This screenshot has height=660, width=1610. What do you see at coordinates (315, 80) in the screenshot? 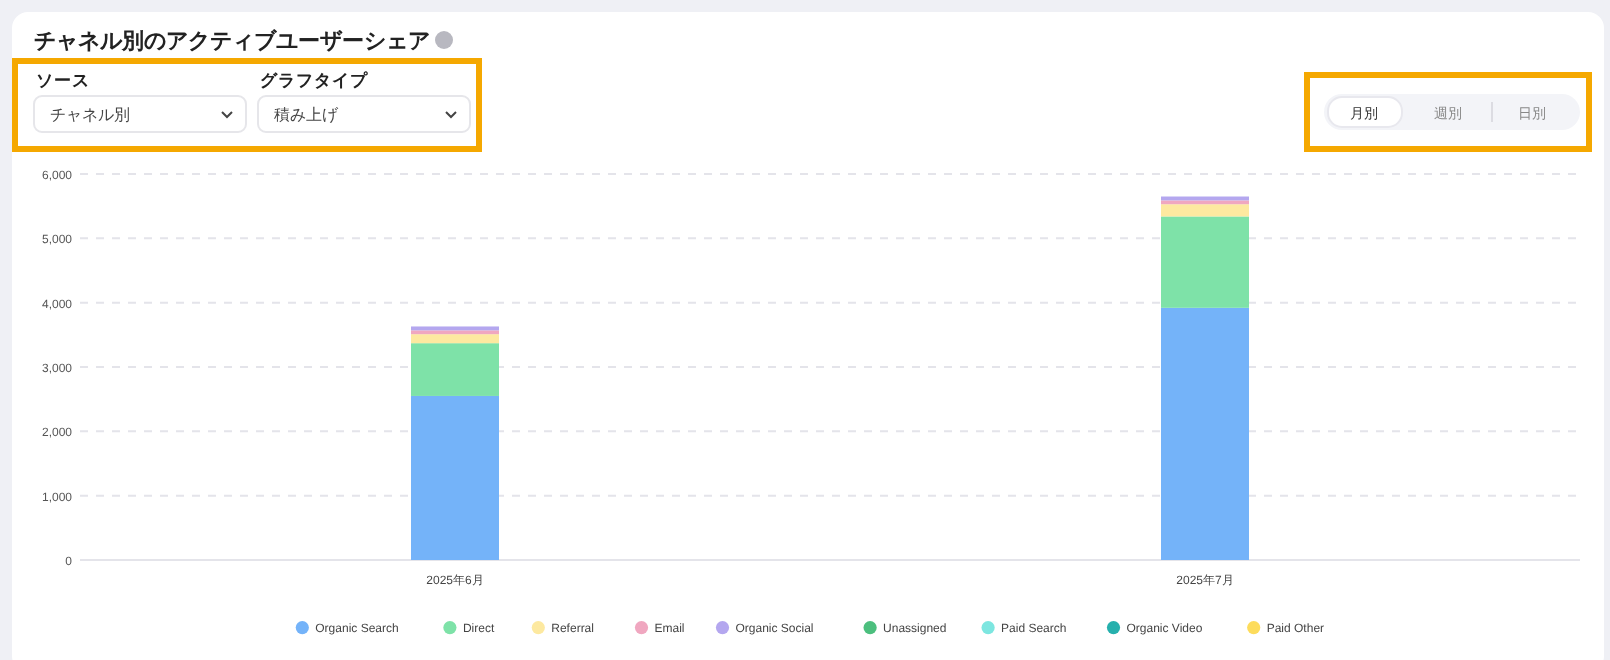
I see `text: グラフタイプ` at bounding box center [315, 80].